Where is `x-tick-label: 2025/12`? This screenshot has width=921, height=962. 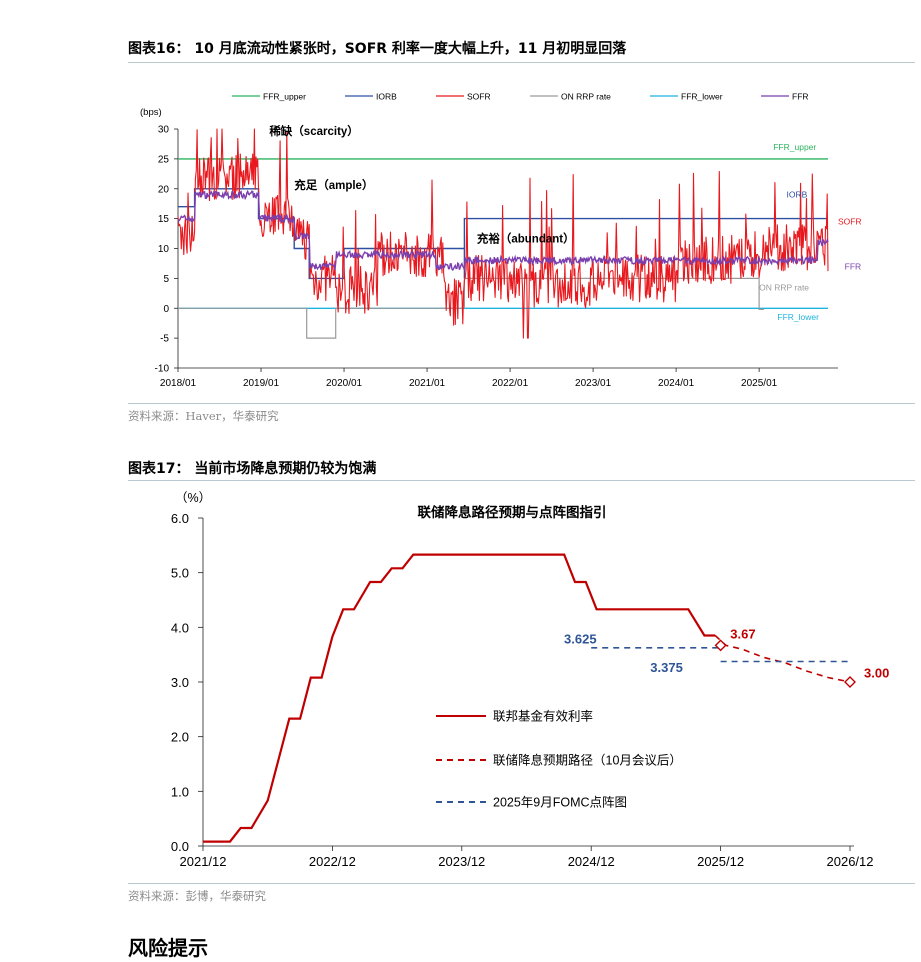
x-tick-label: 2025/12 is located at coordinates (720, 861).